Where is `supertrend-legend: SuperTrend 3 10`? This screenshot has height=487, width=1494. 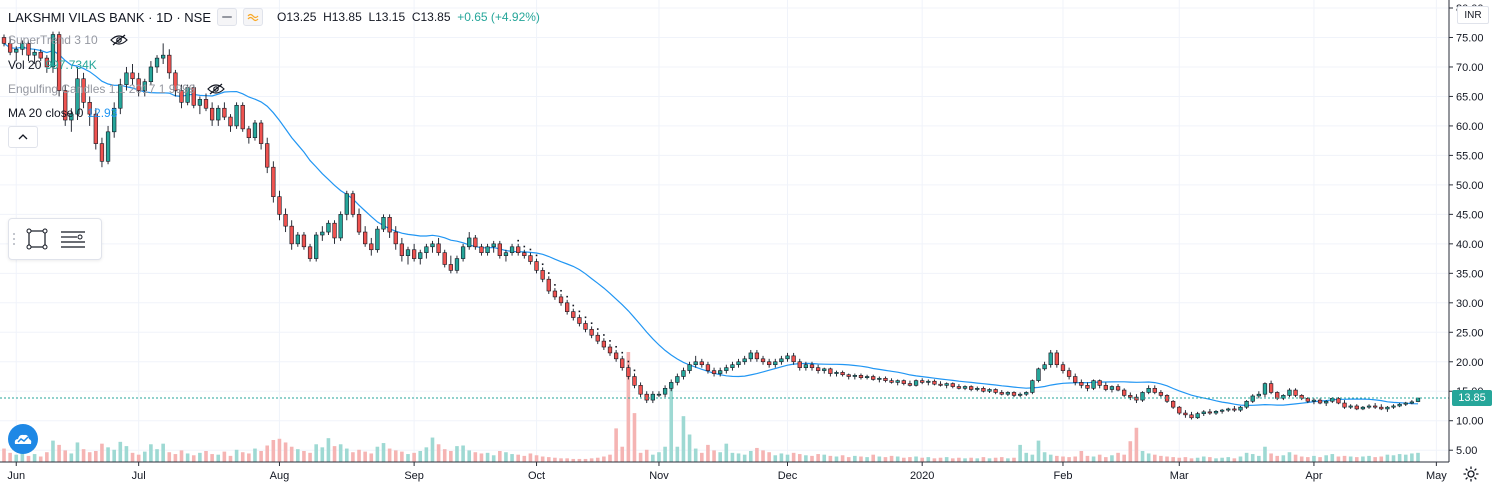
supertrend-legend: SuperTrend 3 10 is located at coordinates (68, 40).